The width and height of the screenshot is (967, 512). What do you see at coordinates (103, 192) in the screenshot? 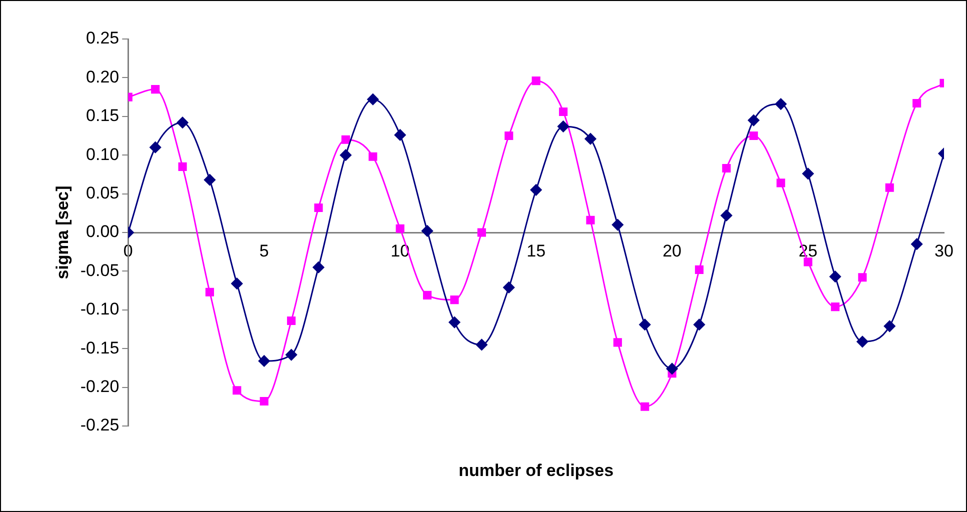
I see `y-tick-label: 0.05` at bounding box center [103, 192].